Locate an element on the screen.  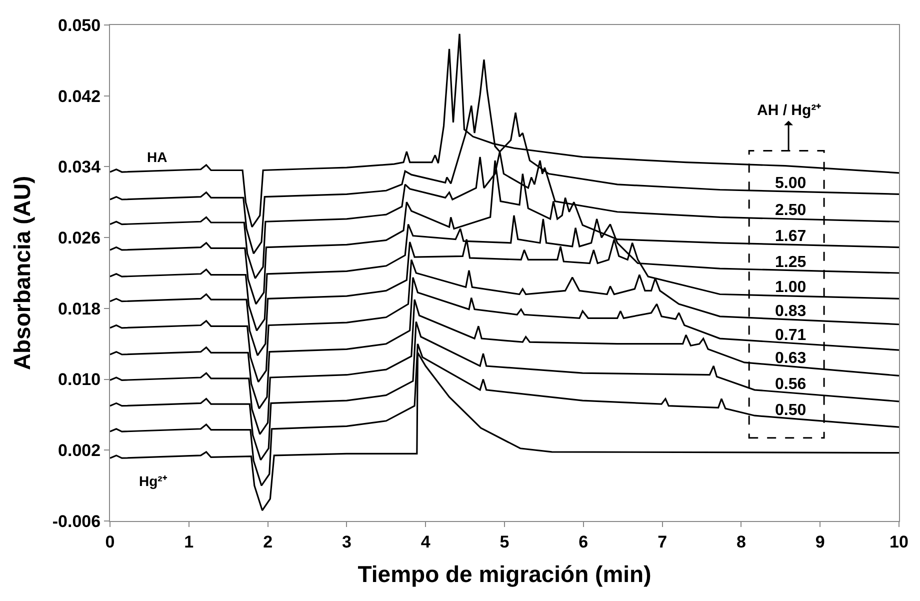
series-label: 0.71 is located at coordinates (790, 335).